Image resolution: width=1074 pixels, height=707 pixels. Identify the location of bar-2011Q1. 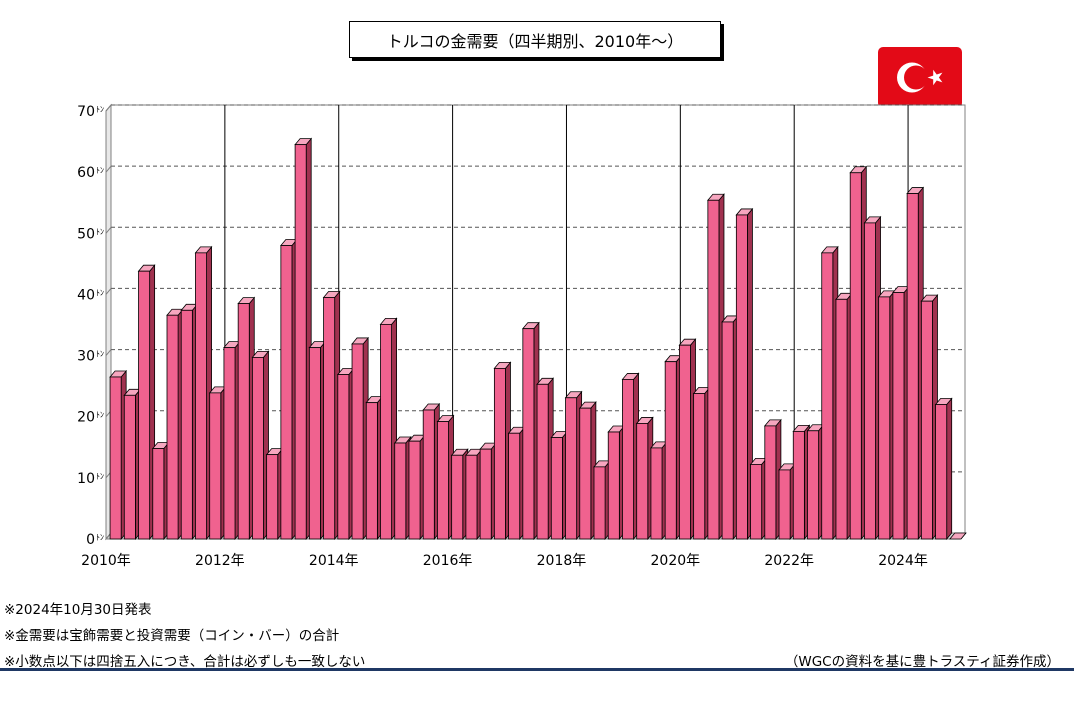
(175, 424).